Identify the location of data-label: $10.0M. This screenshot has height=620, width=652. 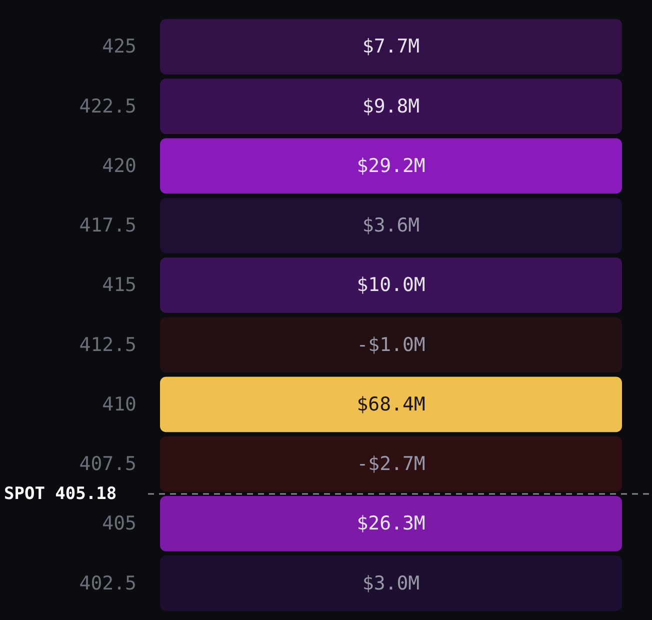
(391, 285).